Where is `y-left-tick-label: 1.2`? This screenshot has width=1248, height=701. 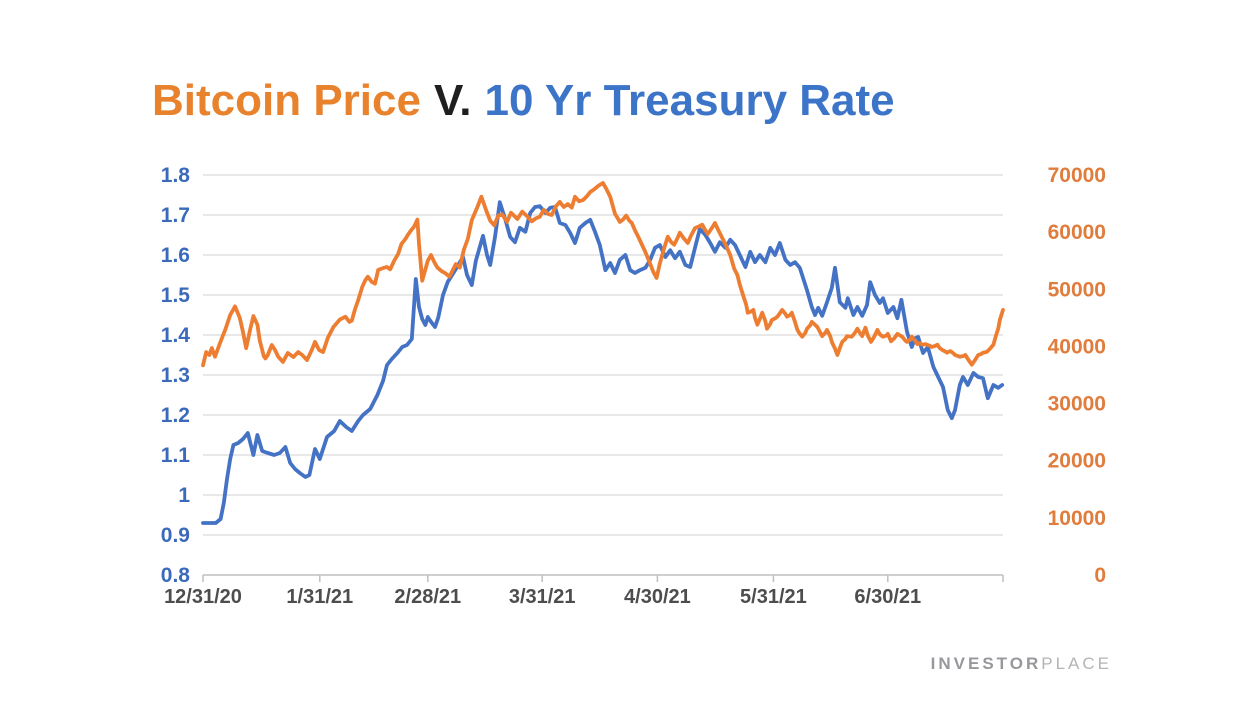
y-left-tick-label: 1.2 is located at coordinates (175, 415).